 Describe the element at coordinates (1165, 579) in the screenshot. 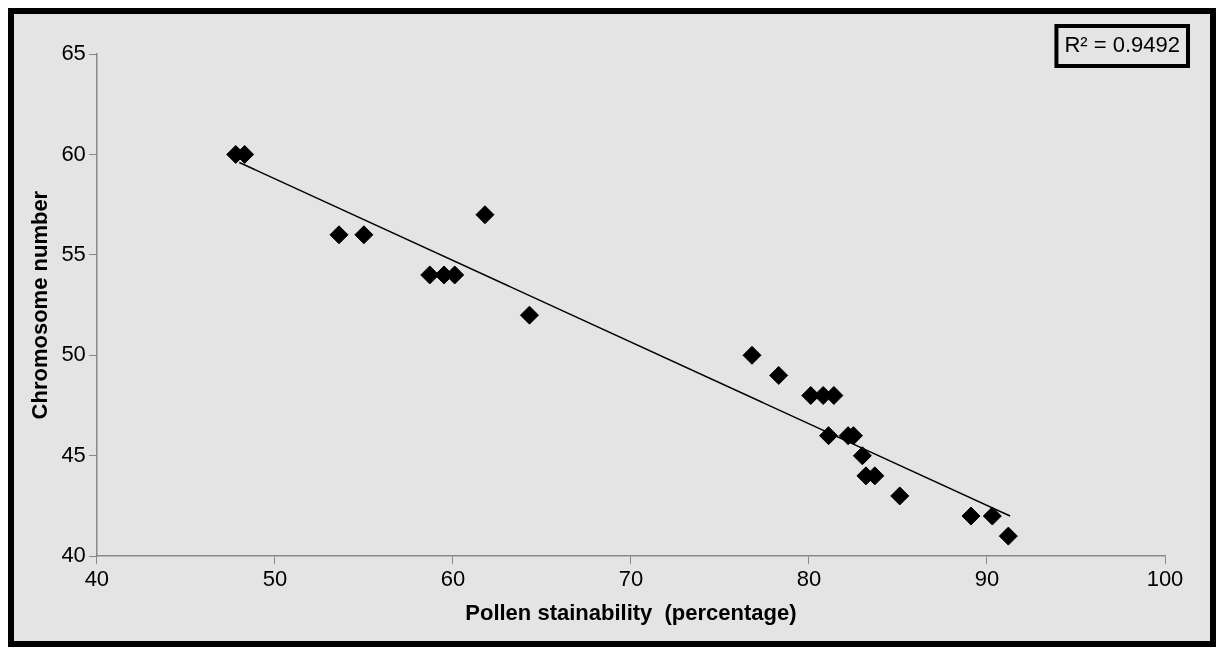

I see `x-tick-label: 100` at that location.